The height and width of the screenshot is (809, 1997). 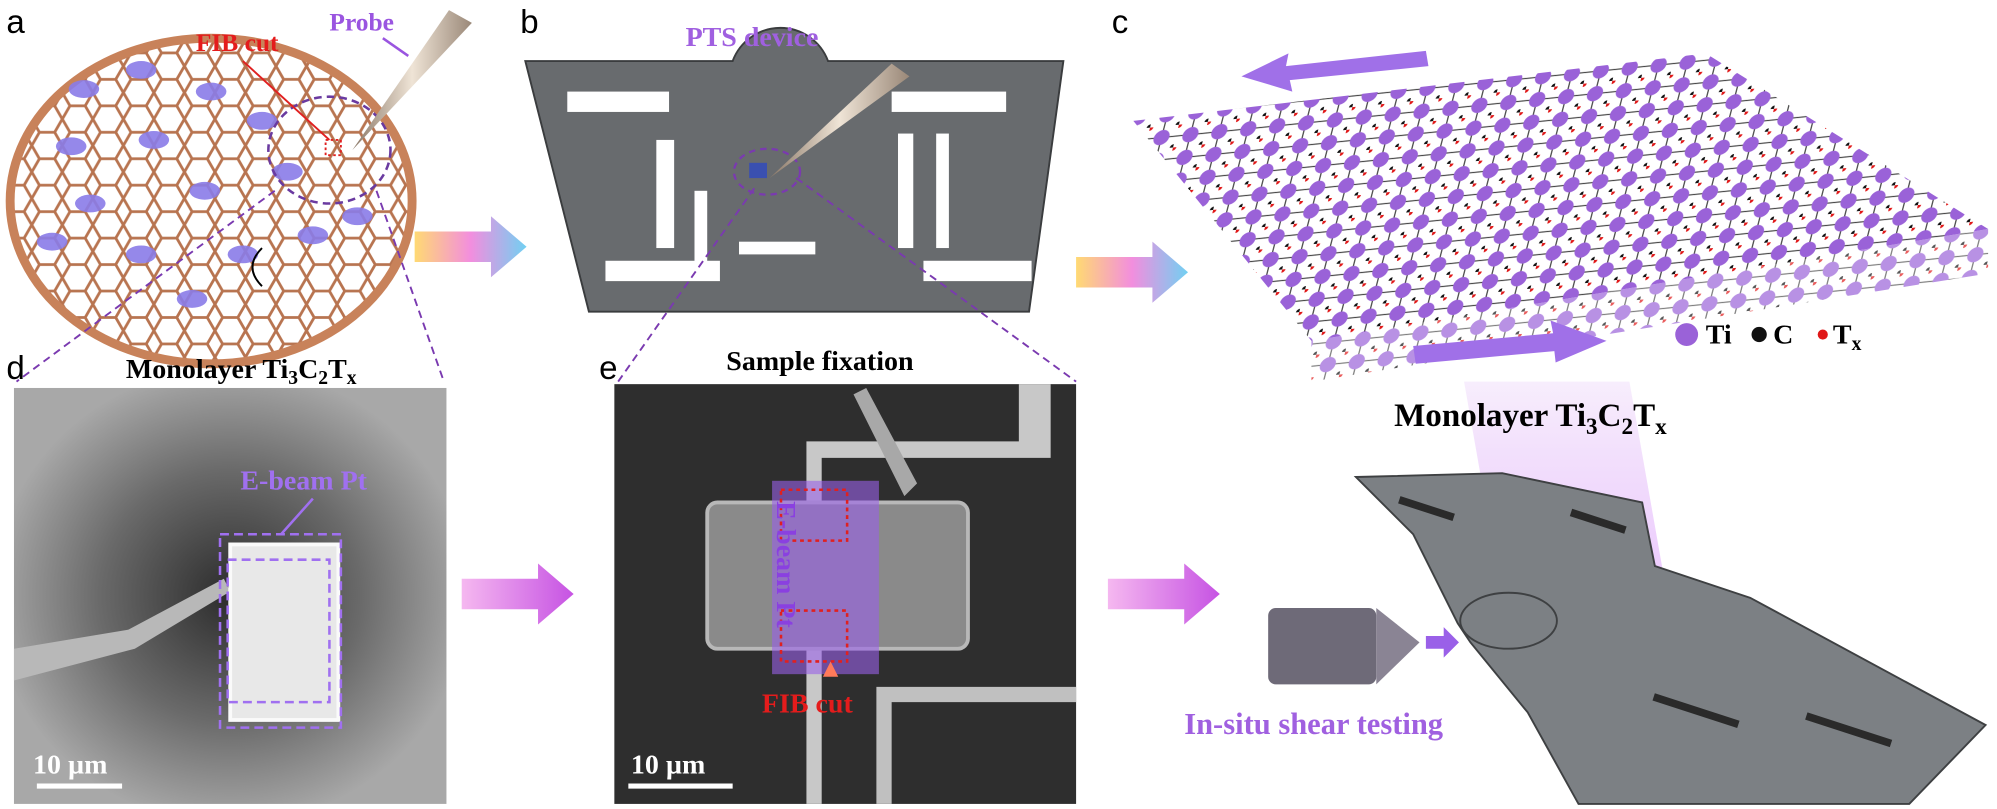 I want to click on indenter-tip, so click(x=1398, y=646).